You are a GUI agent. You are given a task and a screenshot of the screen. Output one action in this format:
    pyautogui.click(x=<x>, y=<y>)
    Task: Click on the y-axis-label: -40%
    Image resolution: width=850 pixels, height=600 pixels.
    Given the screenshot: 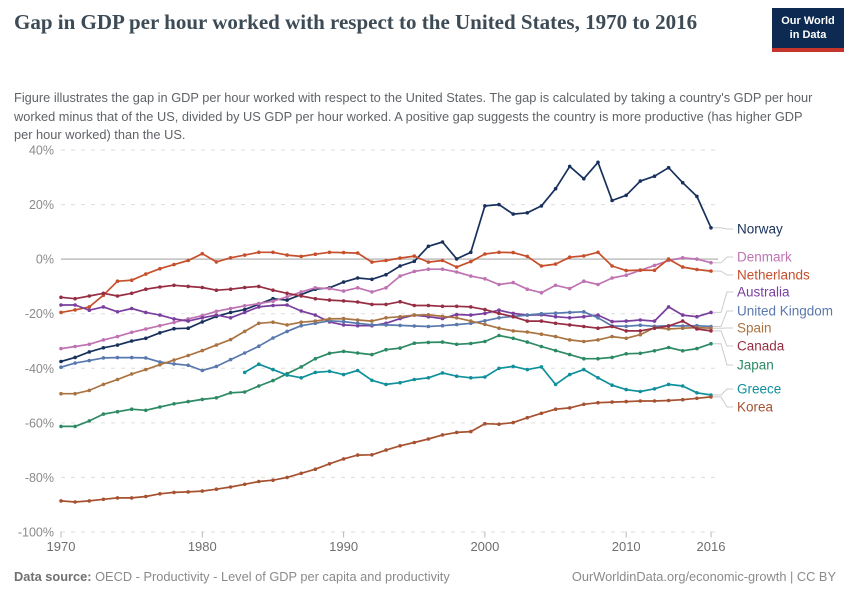 What is the action you would take?
    pyautogui.click(x=39, y=369)
    